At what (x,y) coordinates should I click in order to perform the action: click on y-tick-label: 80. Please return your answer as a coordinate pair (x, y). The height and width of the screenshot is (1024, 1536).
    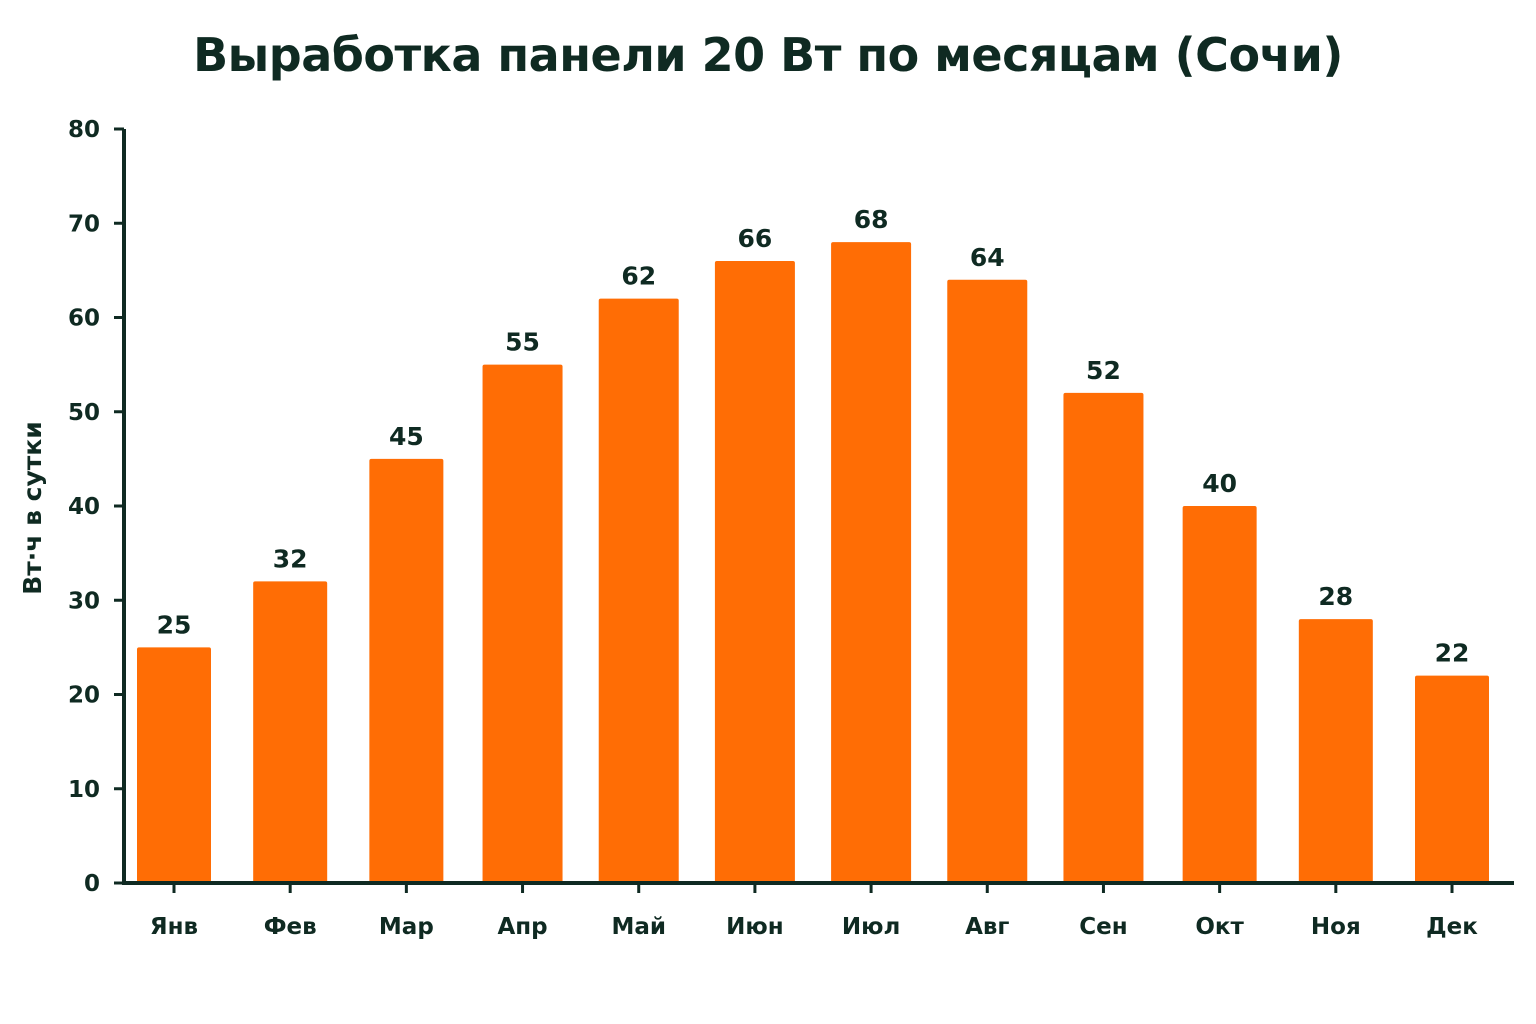
    Looking at the image, I should click on (84, 130).